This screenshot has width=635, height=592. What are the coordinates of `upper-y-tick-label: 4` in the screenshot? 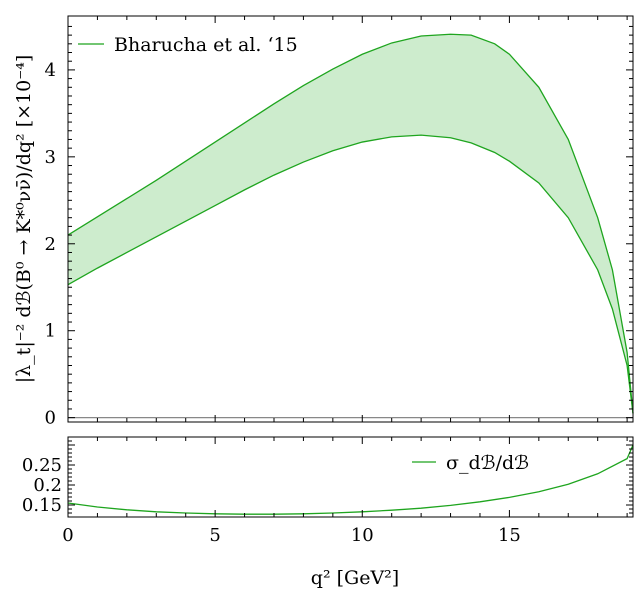 It's located at (50, 70).